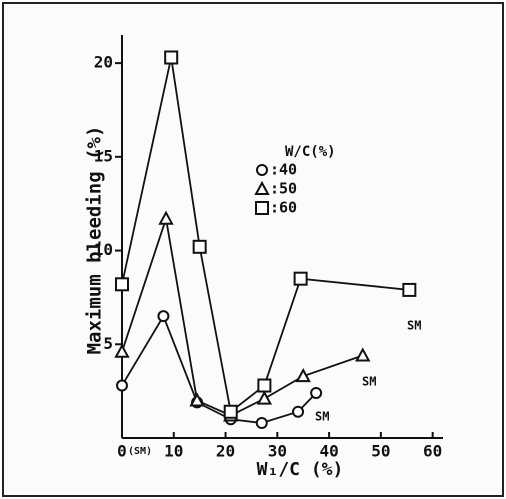 The image size is (506, 499). I want to click on y-axis-label: Maximum bleeding (%), so click(95, 240).